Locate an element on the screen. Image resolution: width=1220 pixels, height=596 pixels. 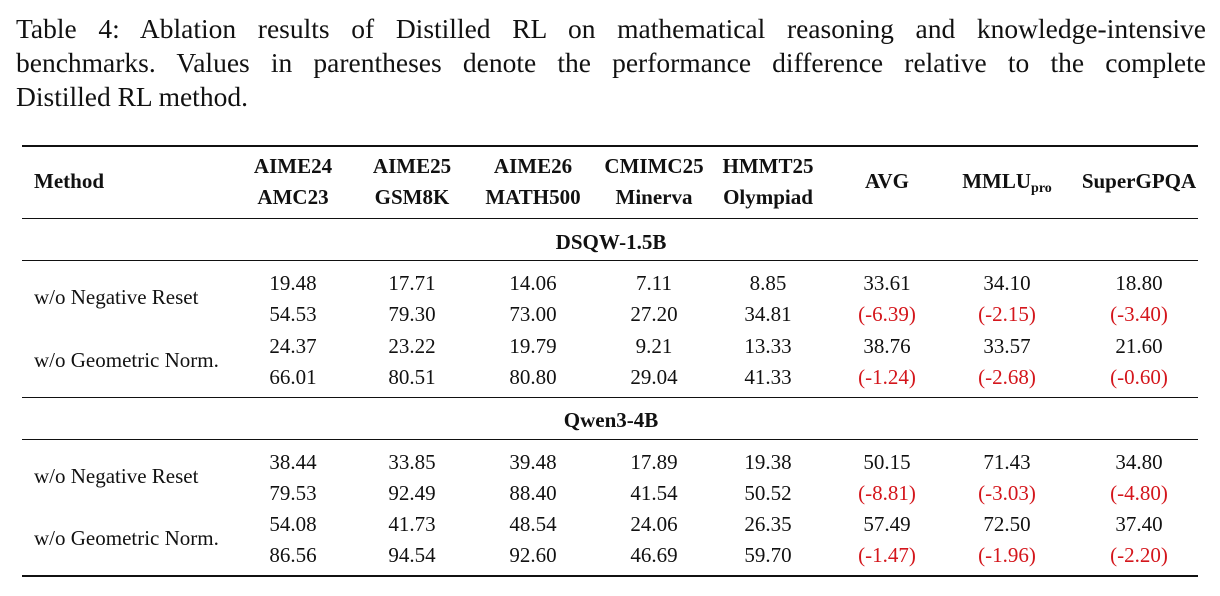
table-cell: 38.44 is located at coordinates (293, 462).